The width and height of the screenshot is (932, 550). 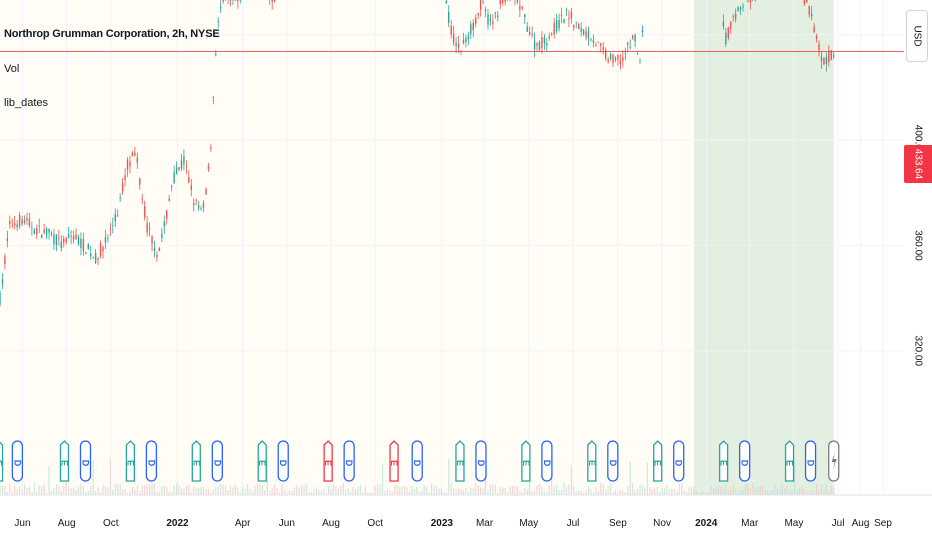 What do you see at coordinates (613, 463) in the screenshot?
I see `dividend-letter: D` at bounding box center [613, 463].